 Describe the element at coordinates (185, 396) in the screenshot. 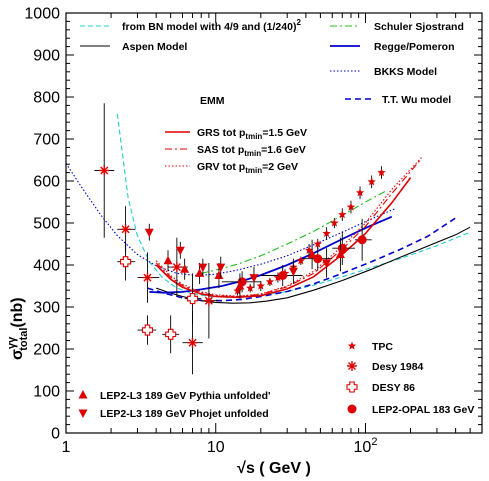

I see `legend-label-lep2-l3-189-gev-pythia-unfolded: LEP2-L3 189 GeV Pythia unfolded'` at that location.